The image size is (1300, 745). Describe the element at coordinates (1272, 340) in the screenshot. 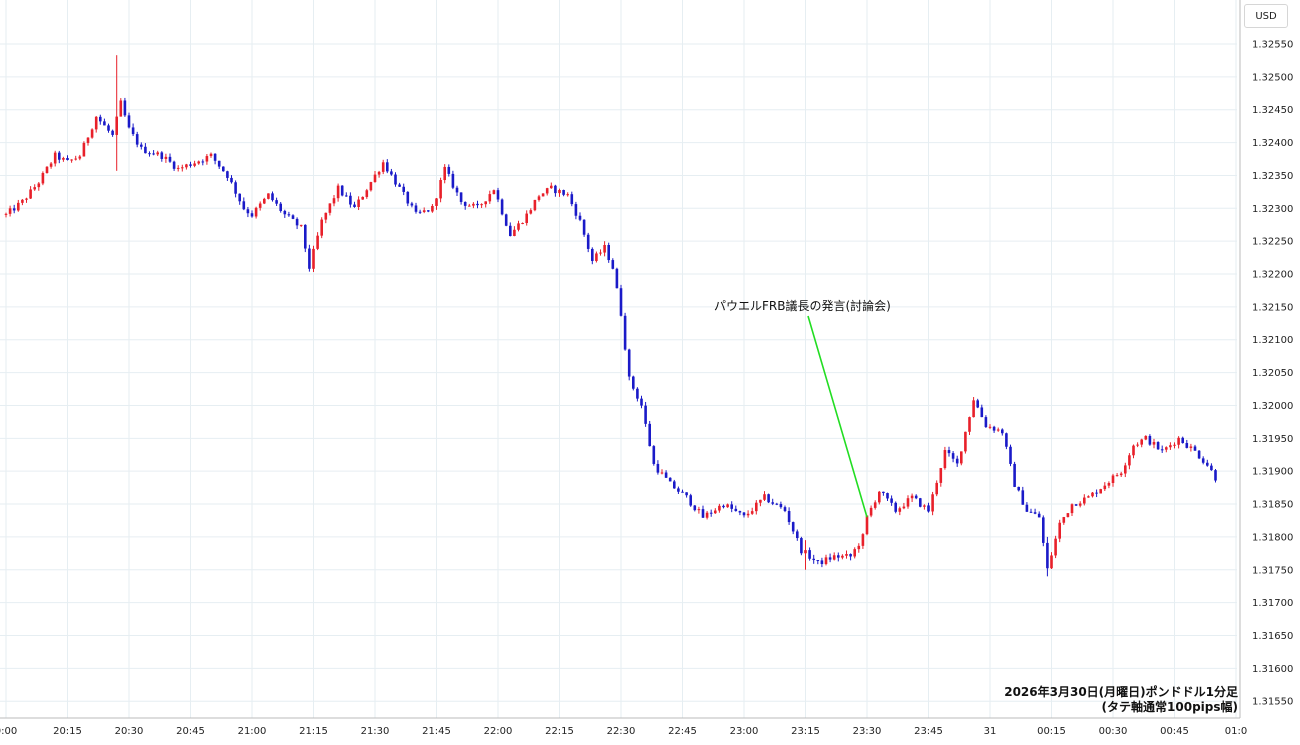

I see `y-tick-label: 1.32100` at that location.